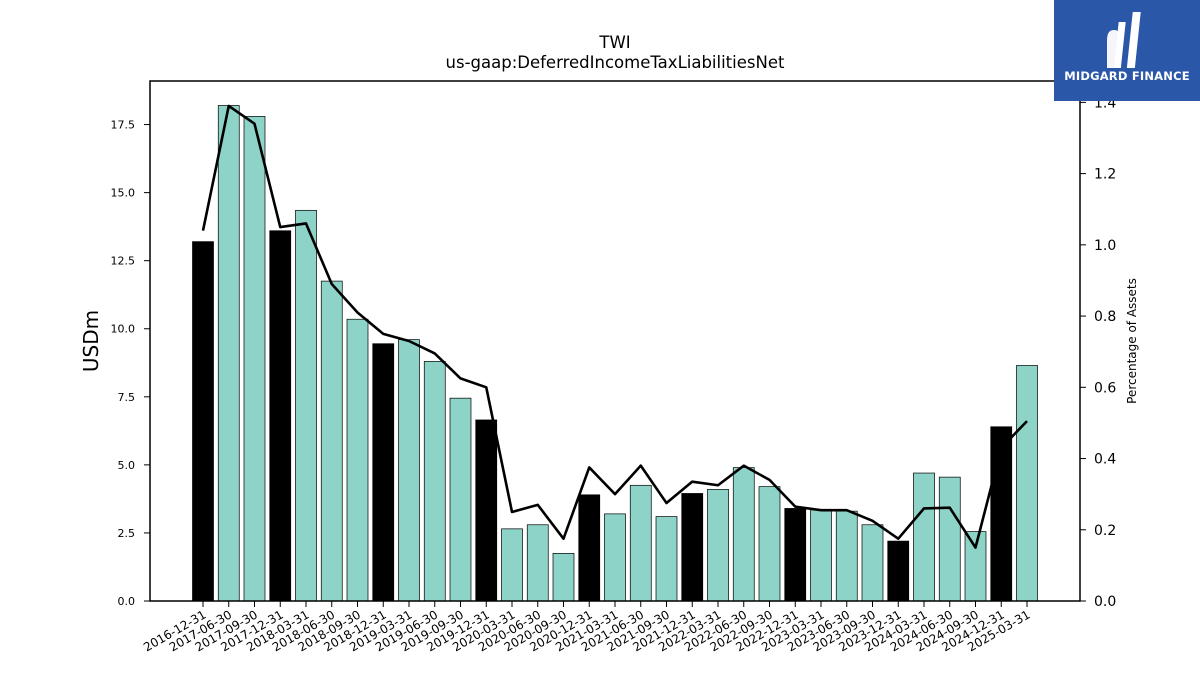 Image resolution: width=1200 pixels, height=675 pixels. I want to click on y-tick-label: 15.0, so click(123, 193).